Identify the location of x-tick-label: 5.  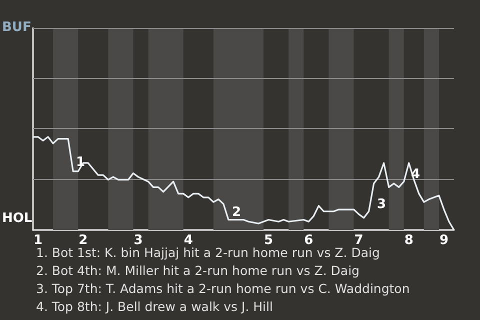
(269, 240).